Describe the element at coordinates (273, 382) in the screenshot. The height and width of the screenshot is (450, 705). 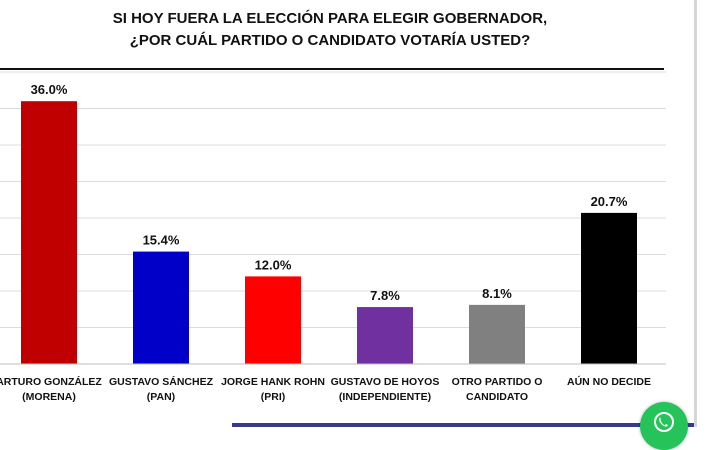
I see `category-label: JORGE HANK ROHN` at that location.